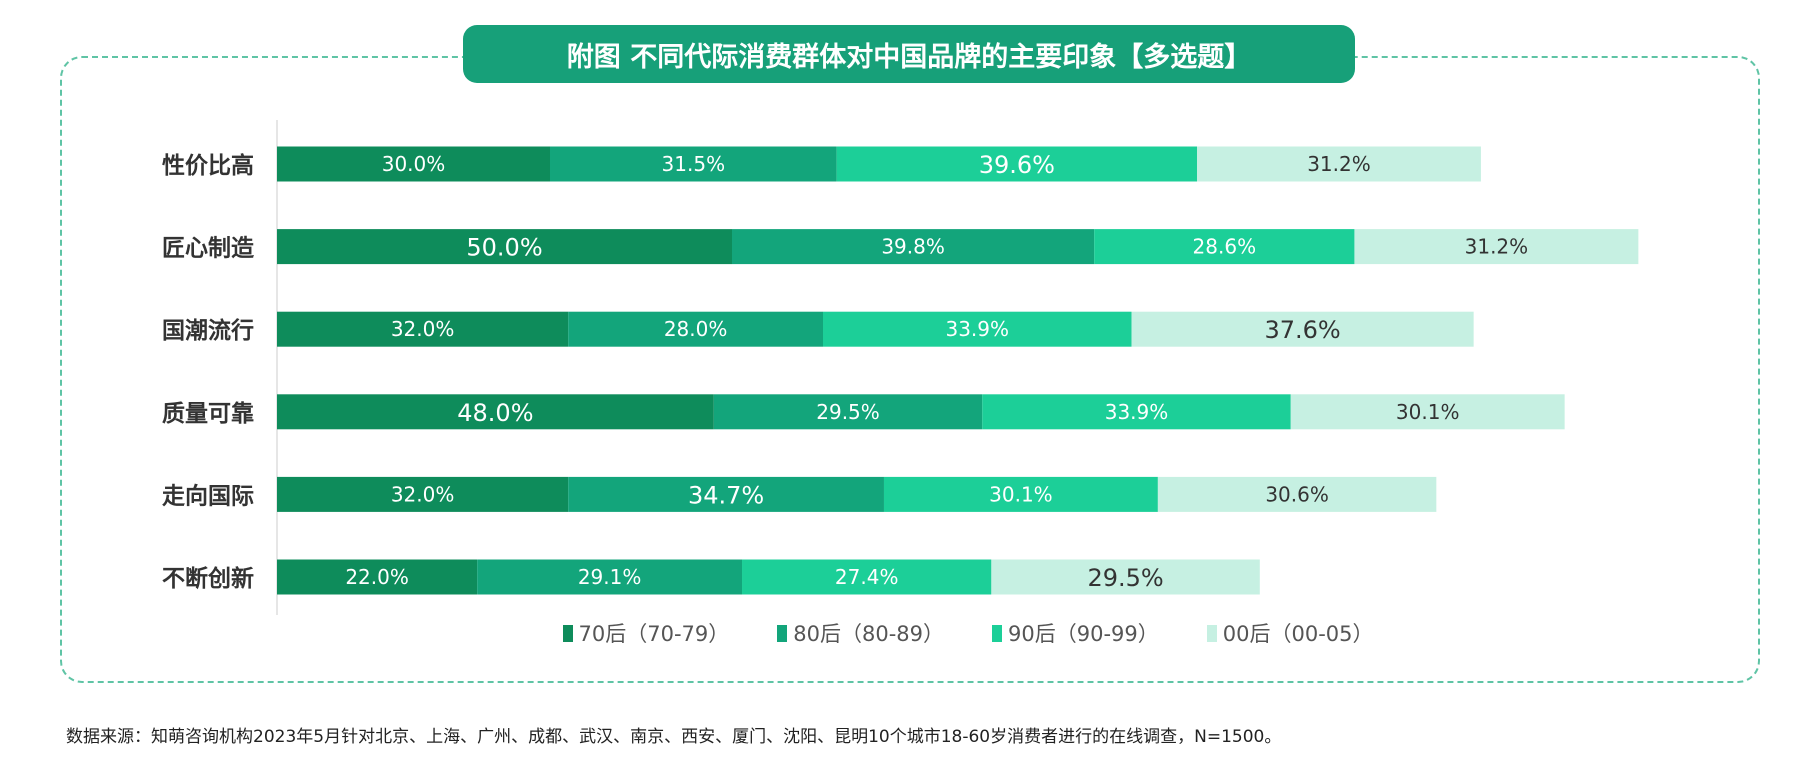  Describe the element at coordinates (1083, 634) in the screenshot. I see `legend-label: 90后（90-99）` at that location.